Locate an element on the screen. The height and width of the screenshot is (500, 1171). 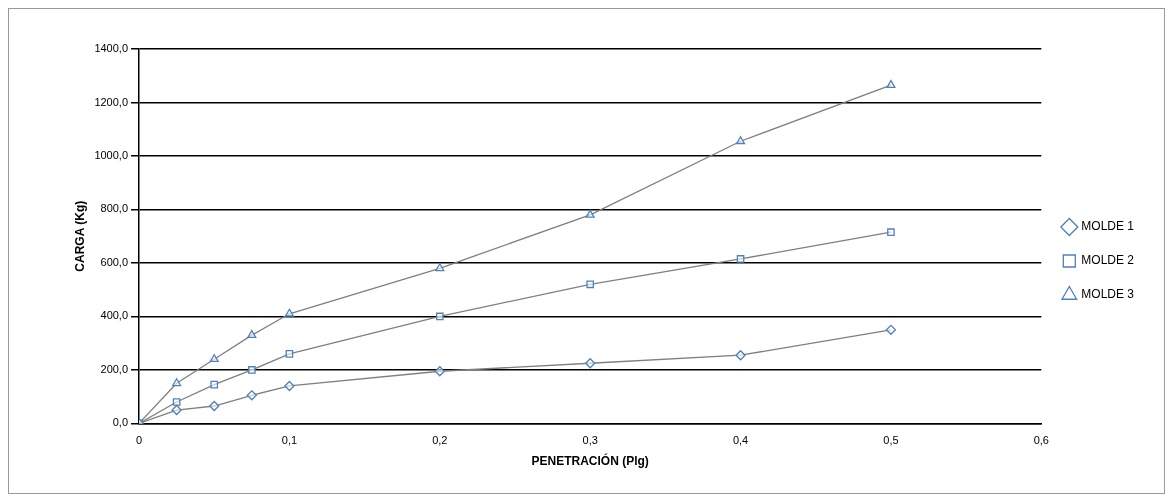
y-tick-label: 400,0 is located at coordinates (114, 315).